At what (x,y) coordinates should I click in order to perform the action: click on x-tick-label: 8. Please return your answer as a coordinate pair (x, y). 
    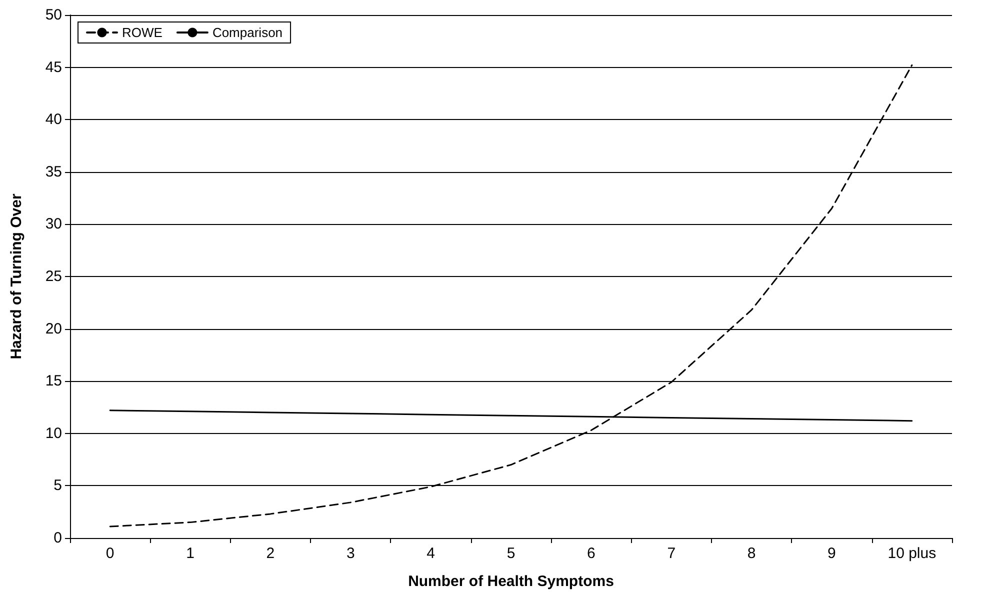
    Looking at the image, I should click on (751, 553).